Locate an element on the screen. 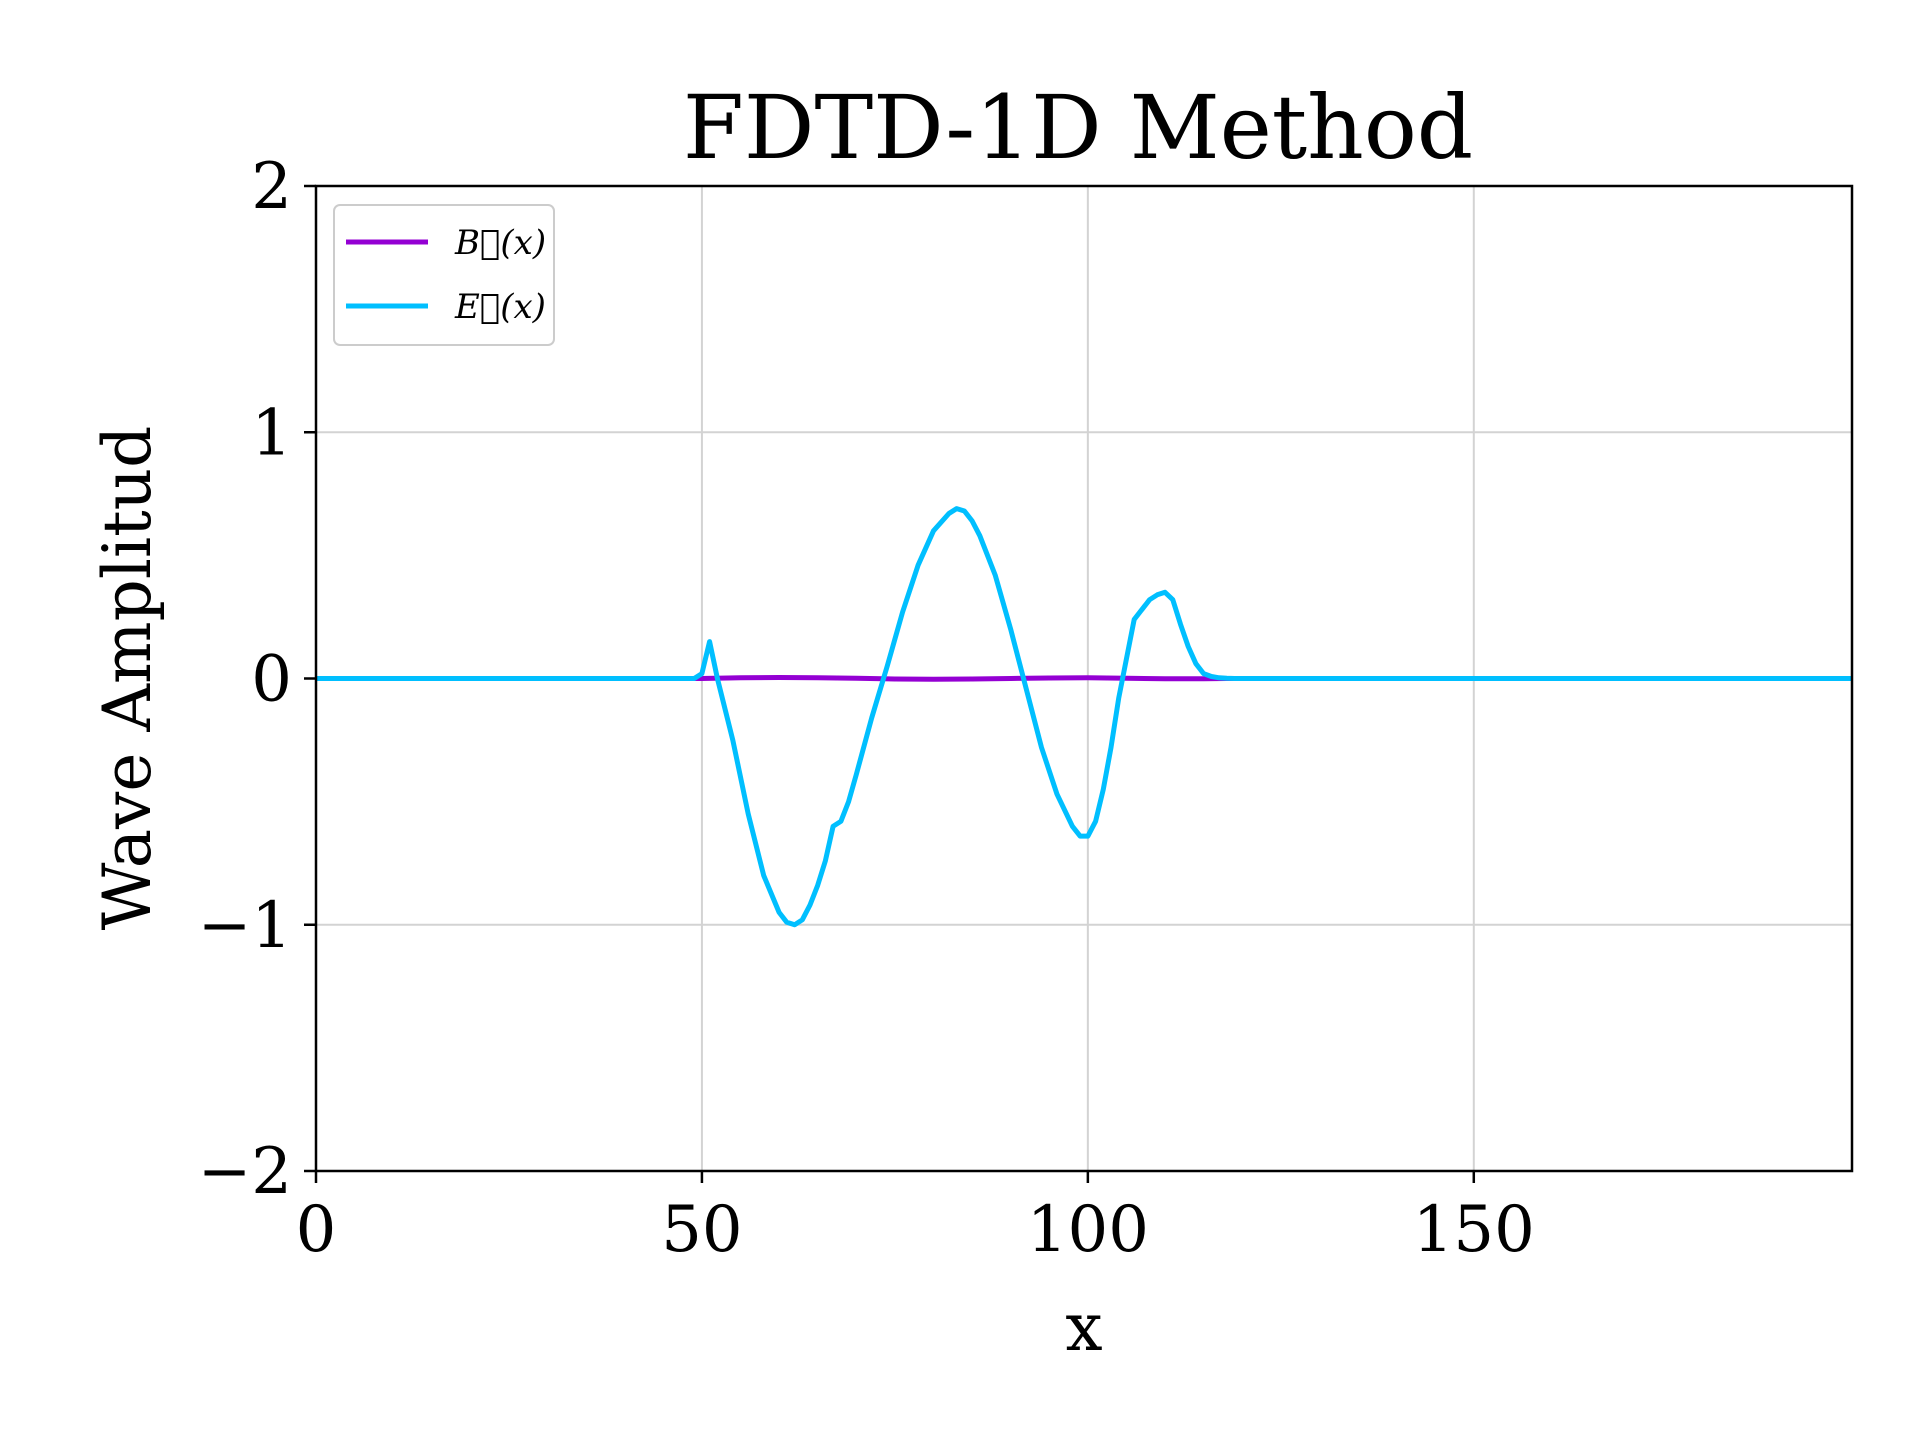 The height and width of the screenshot is (1440, 1920). y-tick-label: 1 is located at coordinates (271, 433).